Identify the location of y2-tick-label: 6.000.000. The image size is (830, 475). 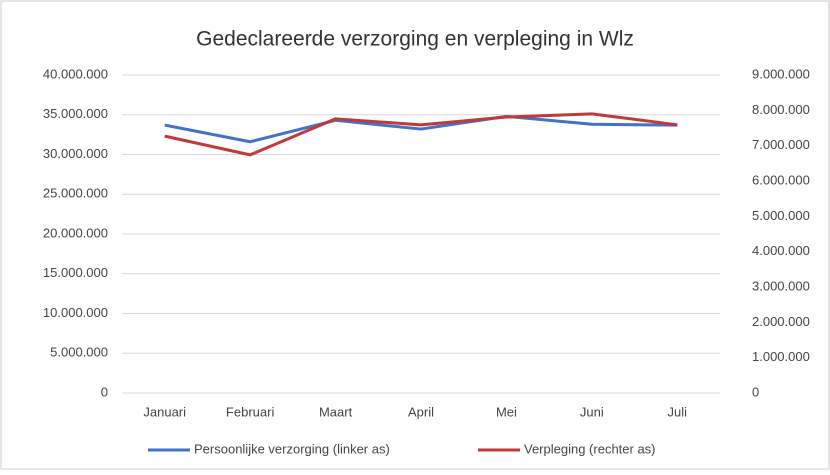
(781, 179).